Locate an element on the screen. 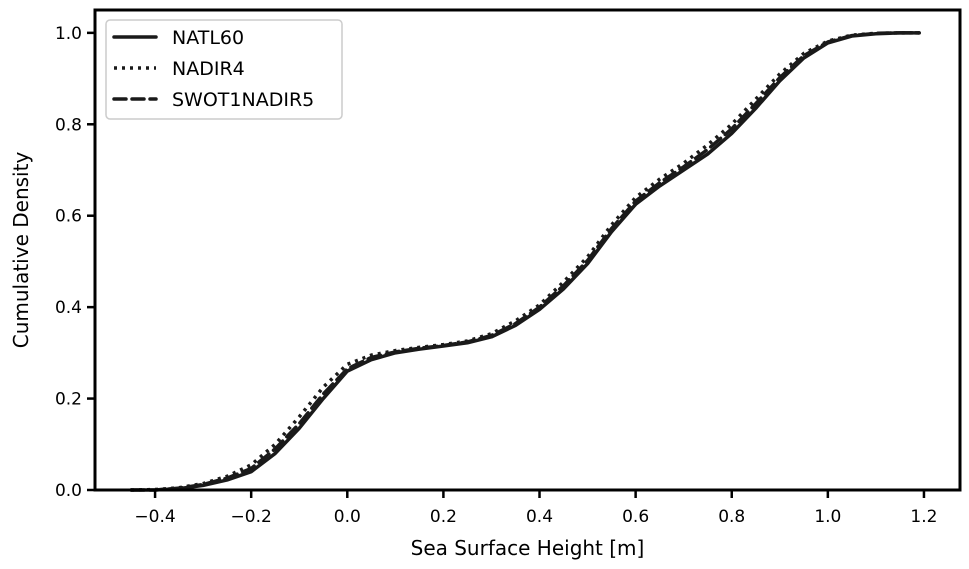 This screenshot has width=969, height=569. x-tick-label: 0.4 is located at coordinates (539, 517).